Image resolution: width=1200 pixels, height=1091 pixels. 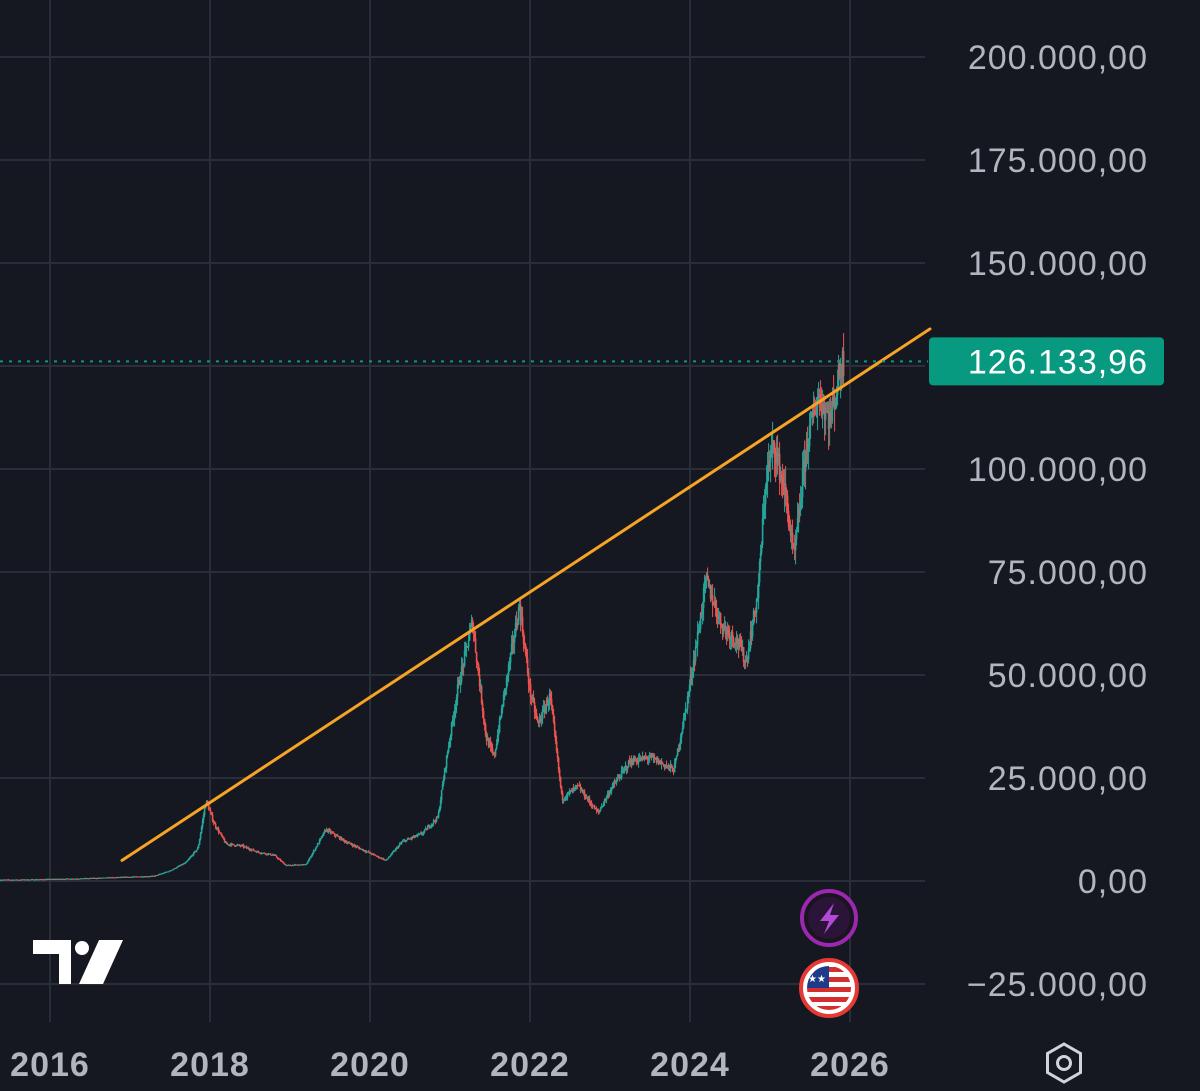 What do you see at coordinates (829, 988) in the screenshot?
I see `us-flag-icon: ★★` at bounding box center [829, 988].